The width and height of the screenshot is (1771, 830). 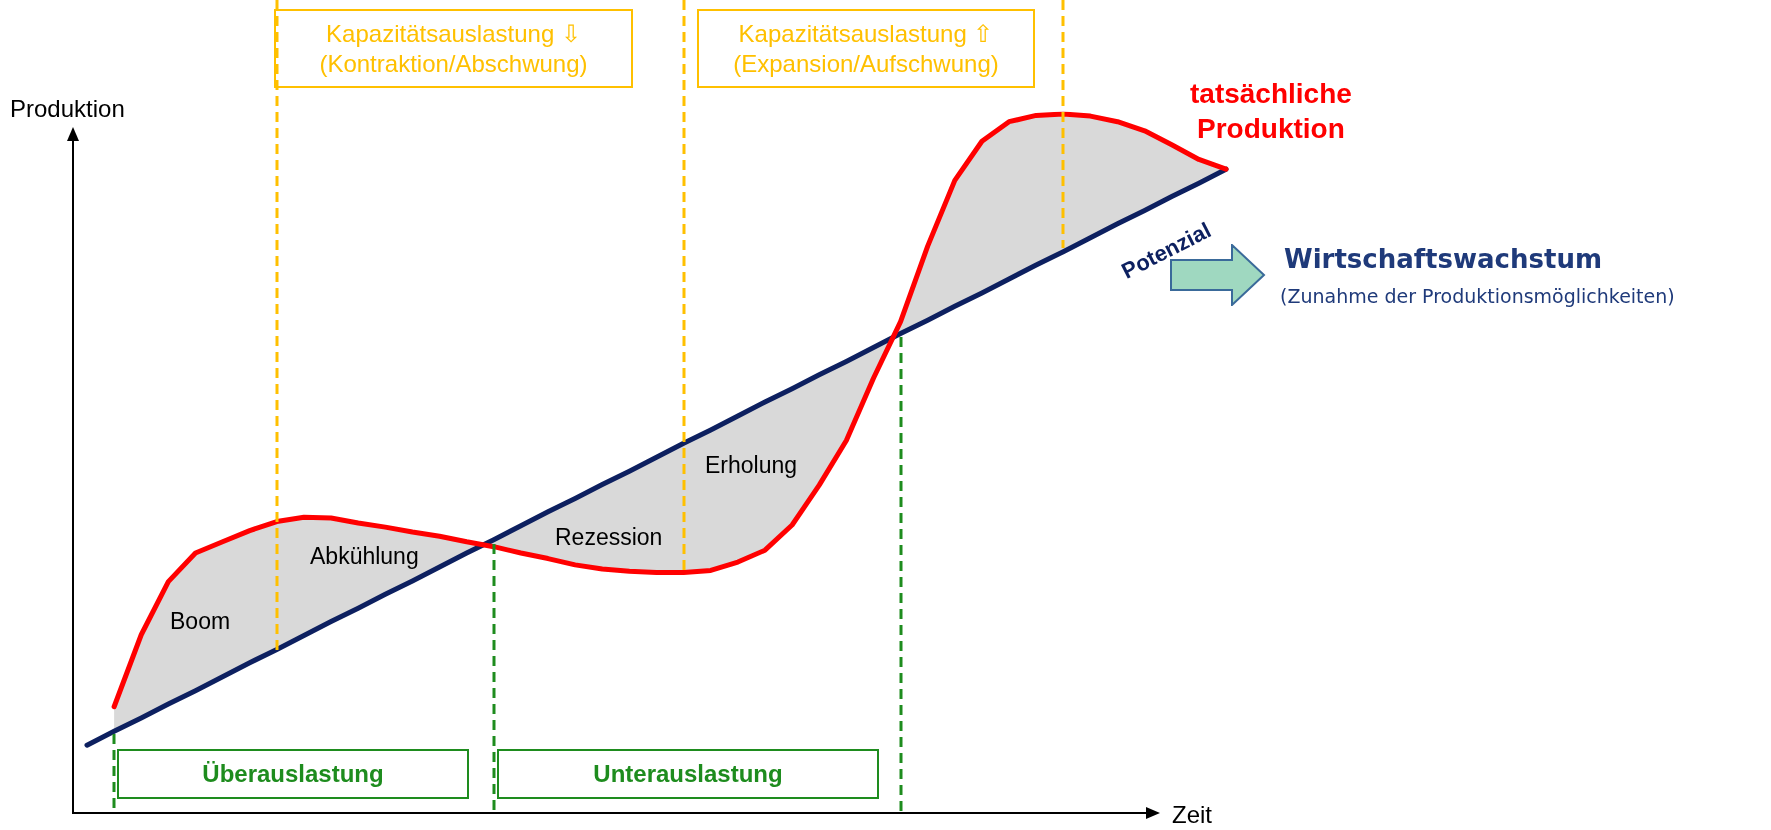 I want to click on series-label: tatsächliche Produktion, so click(x=1271, y=111).